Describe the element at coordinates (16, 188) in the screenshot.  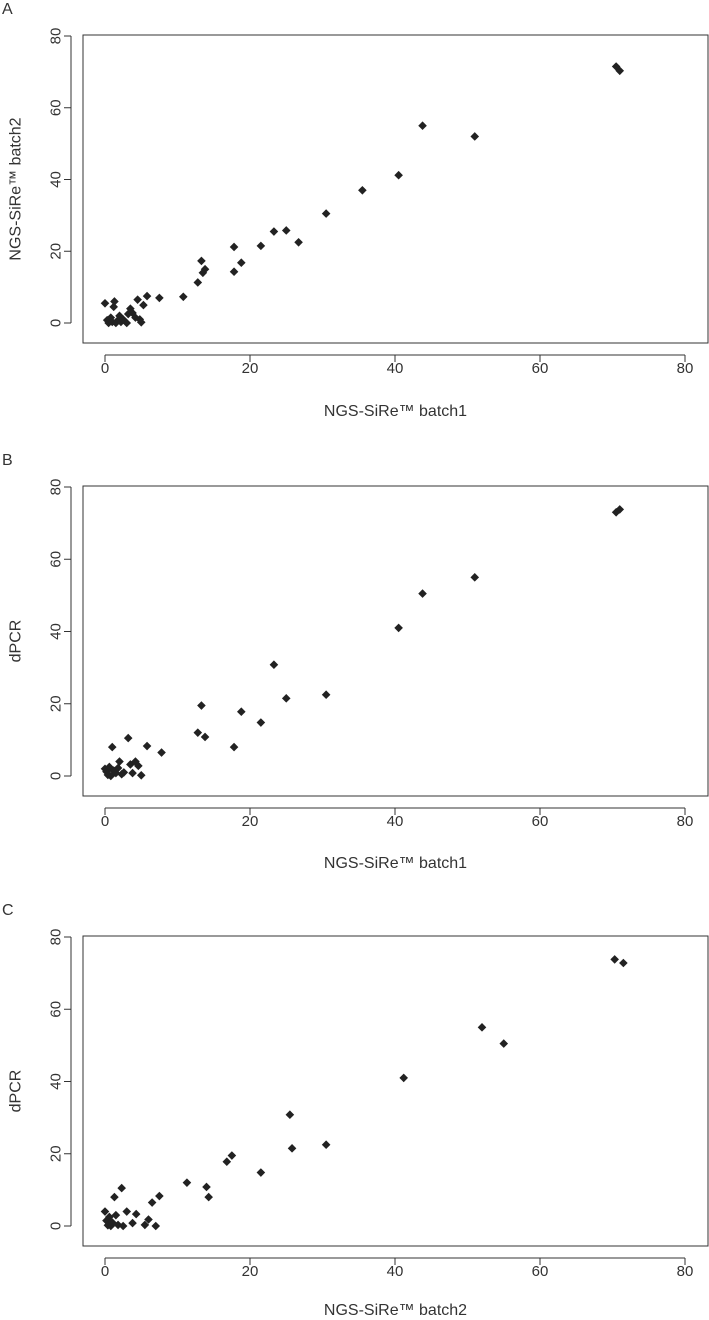
I see `y-axis-label: NGS-SiRe™ batch2` at that location.